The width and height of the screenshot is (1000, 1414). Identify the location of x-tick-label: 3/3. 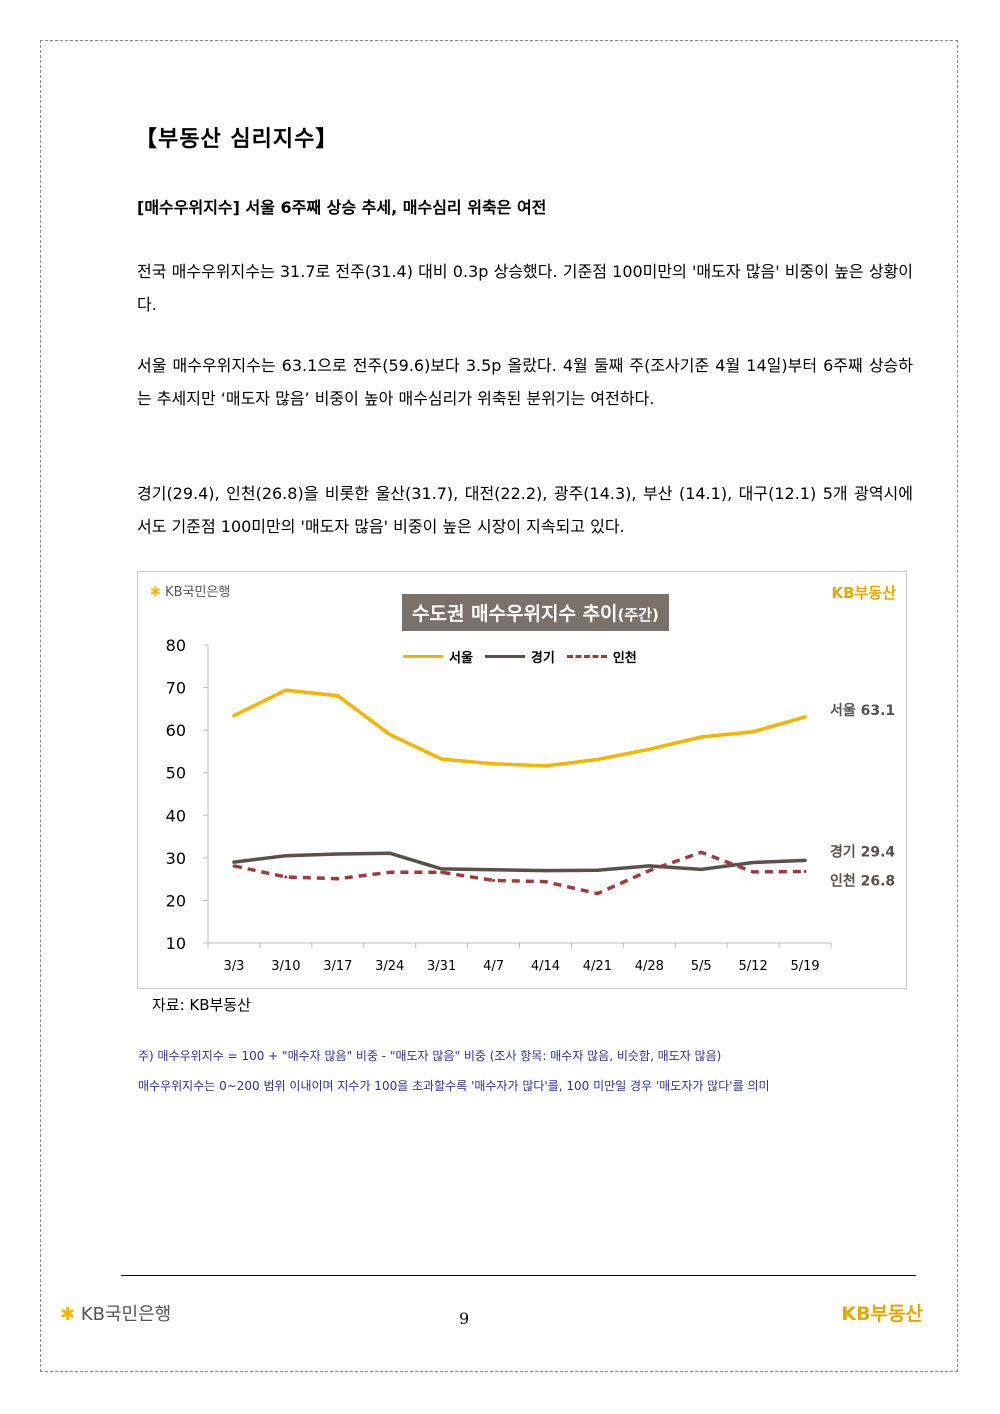
(233, 966).